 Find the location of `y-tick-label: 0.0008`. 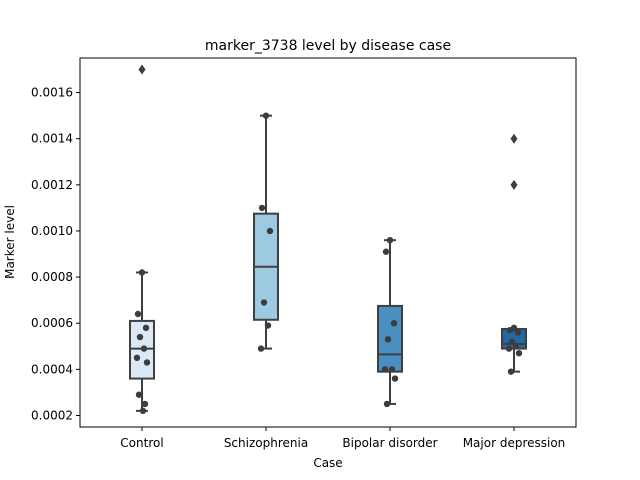

y-tick-label: 0.0008 is located at coordinates (52, 277).